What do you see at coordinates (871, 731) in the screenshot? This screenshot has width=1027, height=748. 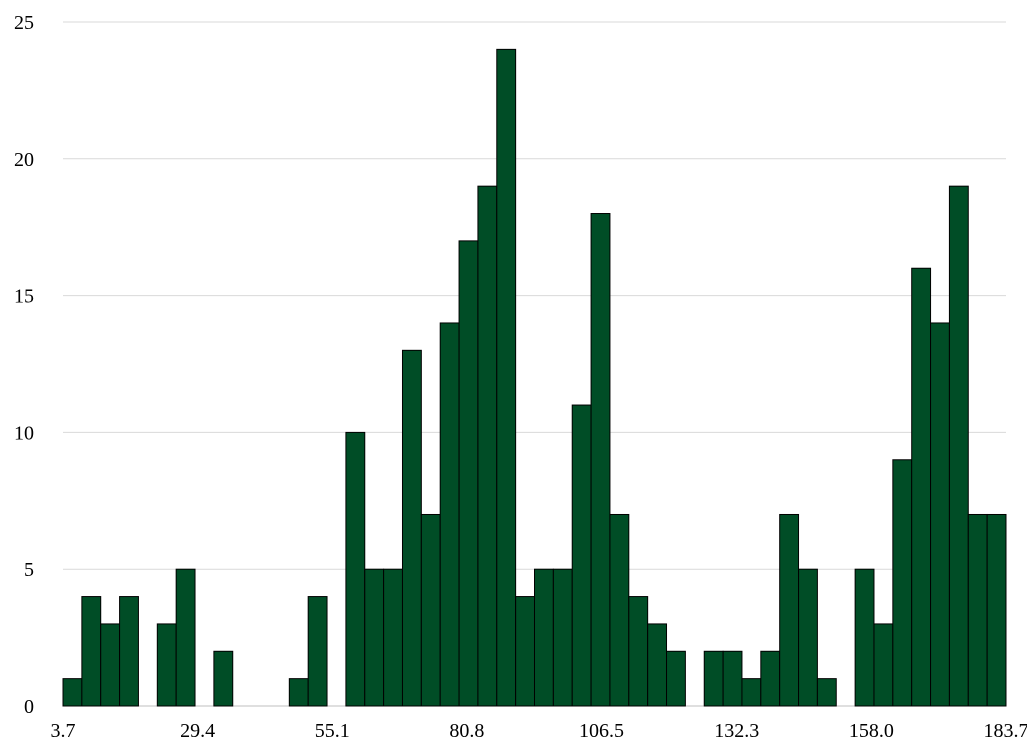 I see `x-tick-label: 158.0` at bounding box center [871, 731].